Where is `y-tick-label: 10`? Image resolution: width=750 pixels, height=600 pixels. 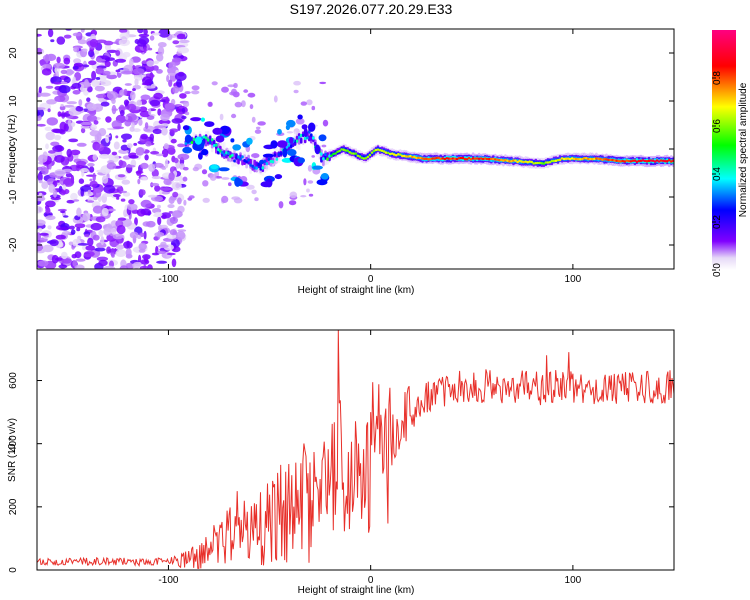 y-tick-label: 10 is located at coordinates (13, 101).